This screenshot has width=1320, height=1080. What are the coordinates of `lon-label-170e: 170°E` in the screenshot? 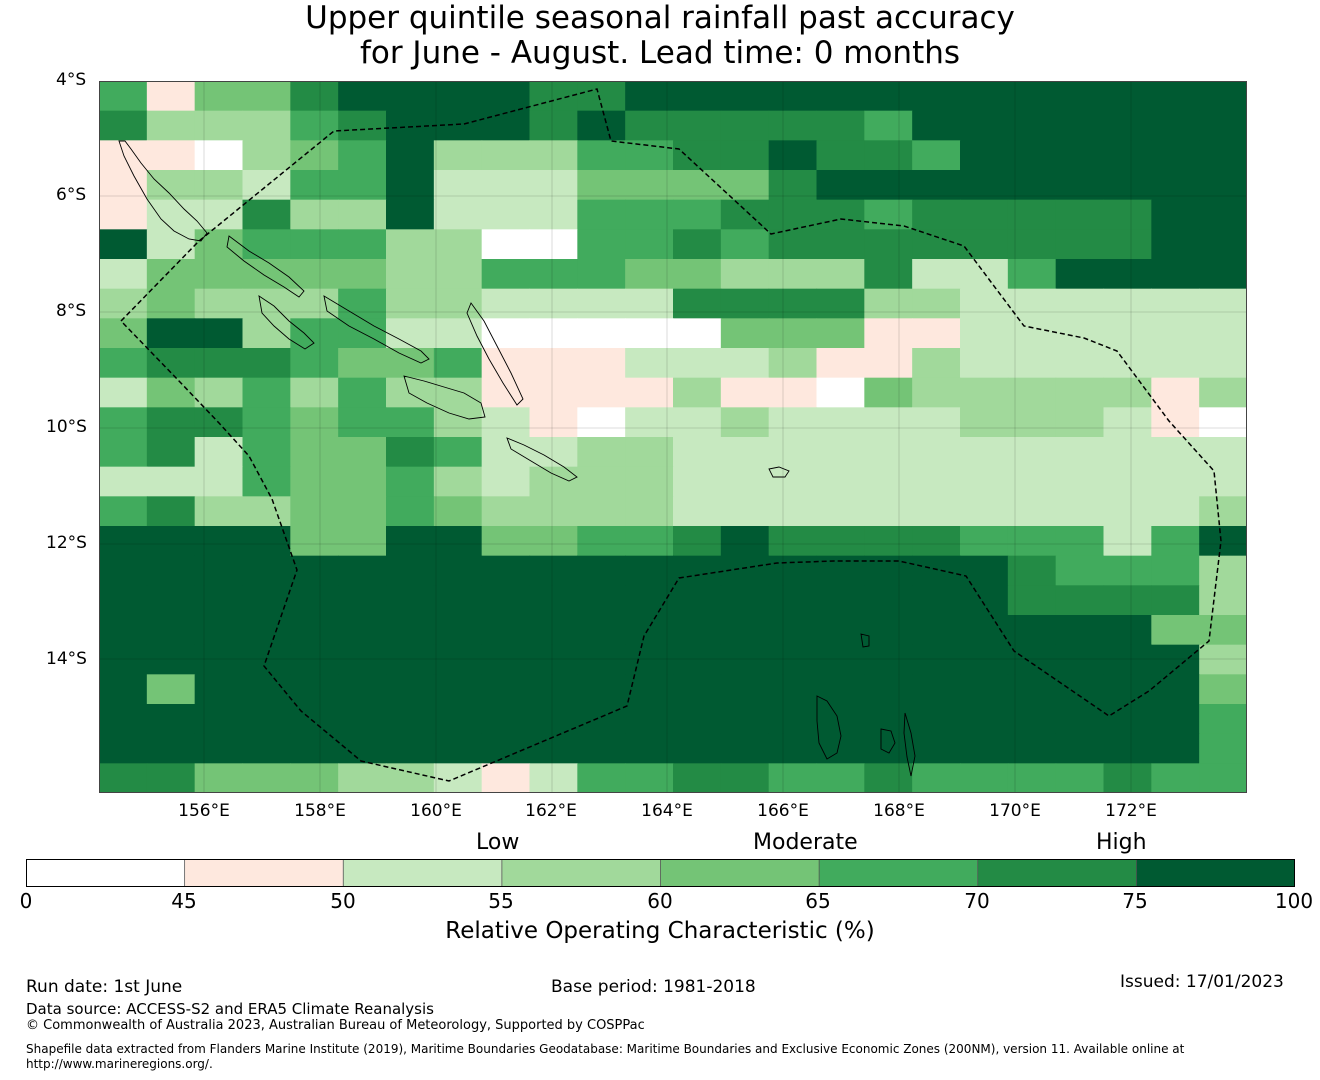 It's located at (1015, 811).